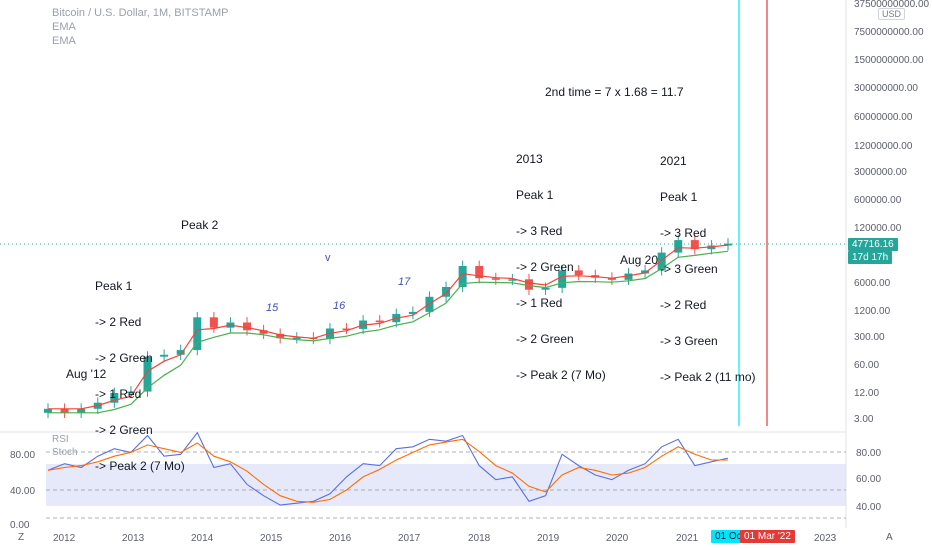  I want to click on price-tick-label: 3000000.00, so click(880, 172).